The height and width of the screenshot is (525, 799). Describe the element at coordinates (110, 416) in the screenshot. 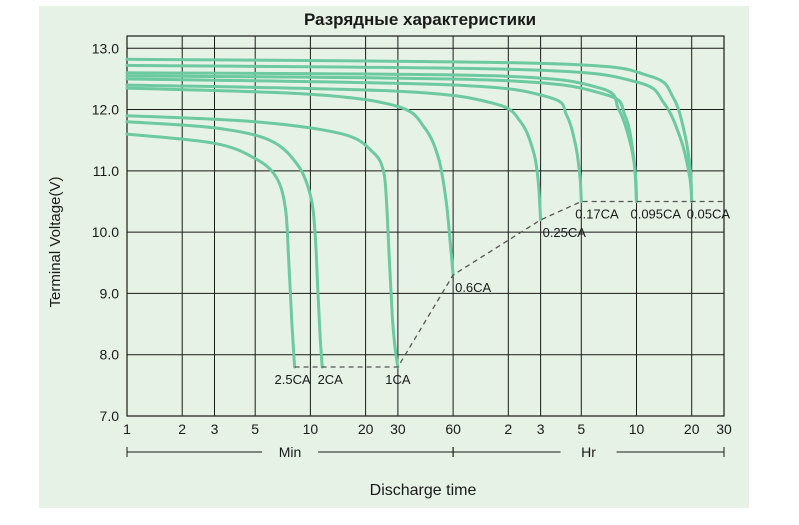

I see `y-tick-label: 7.0` at that location.